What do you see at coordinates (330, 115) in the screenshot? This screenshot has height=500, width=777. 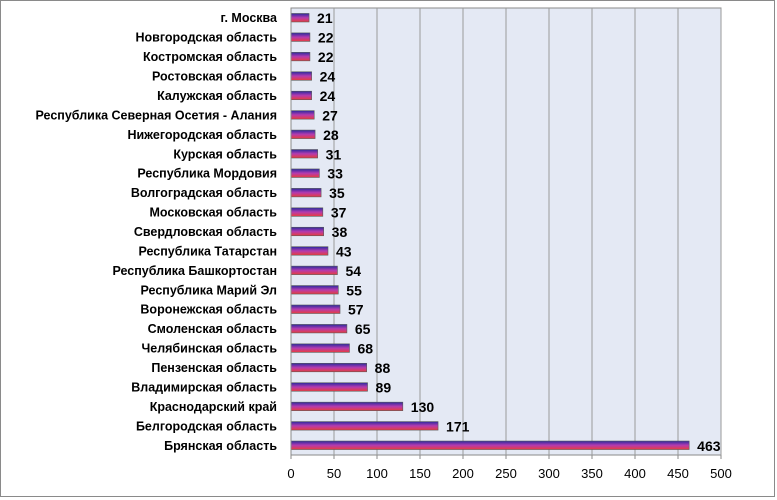 I see `value-label: 27` at bounding box center [330, 115].